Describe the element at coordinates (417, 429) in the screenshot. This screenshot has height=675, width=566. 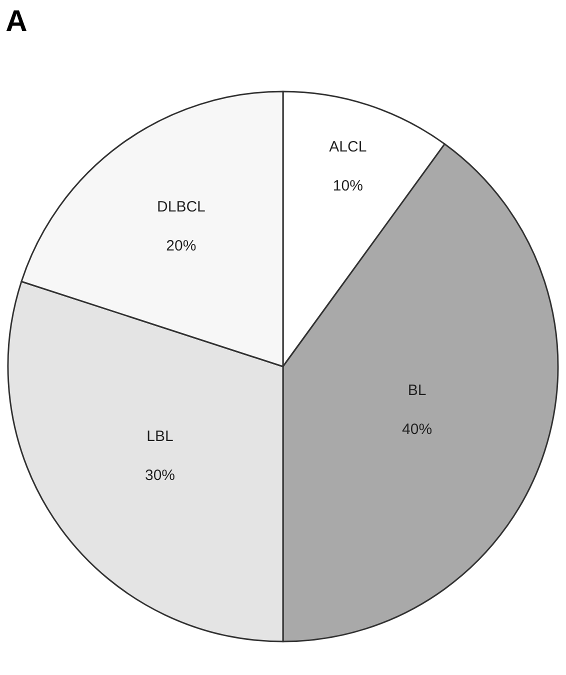
I see `data-label: 40%` at that location.